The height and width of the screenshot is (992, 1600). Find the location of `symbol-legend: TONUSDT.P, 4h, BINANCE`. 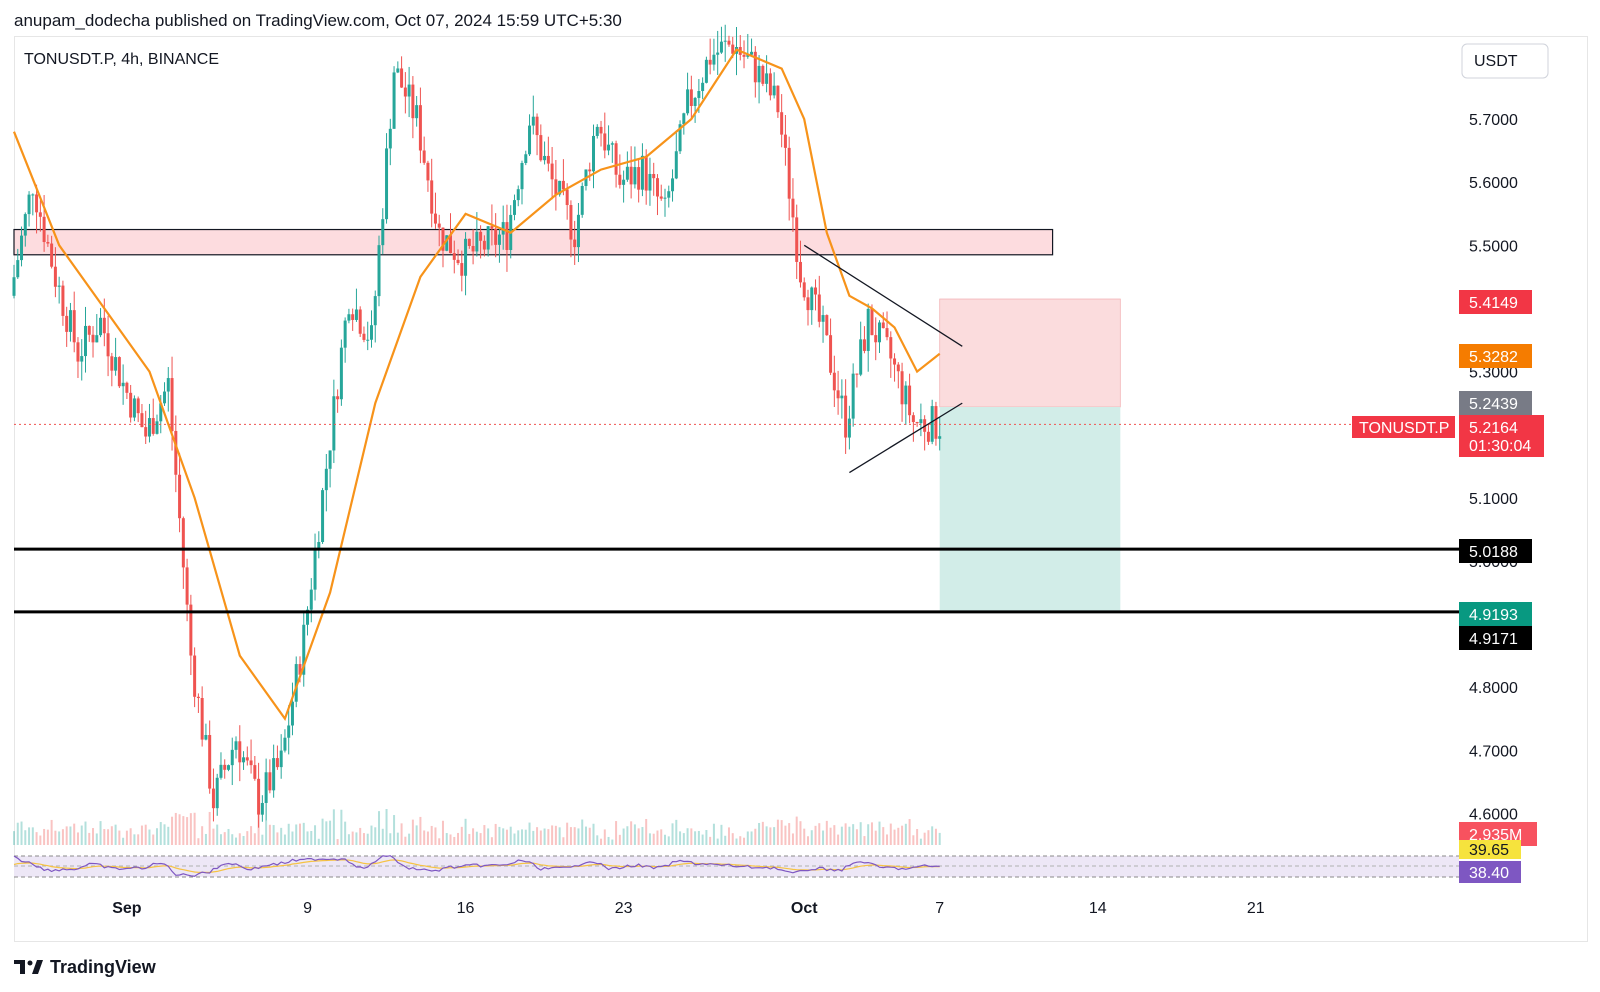

symbol-legend: TONUSDT.P, 4h, BINANCE is located at coordinates (121, 59).